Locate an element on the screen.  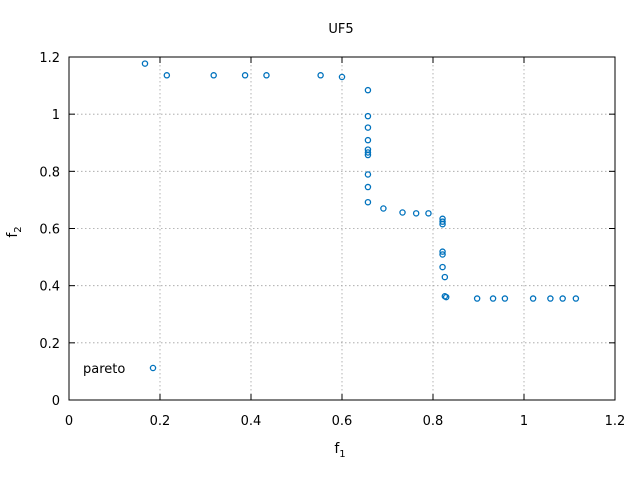
y-tick-label: 0.6 is located at coordinates (49, 230).